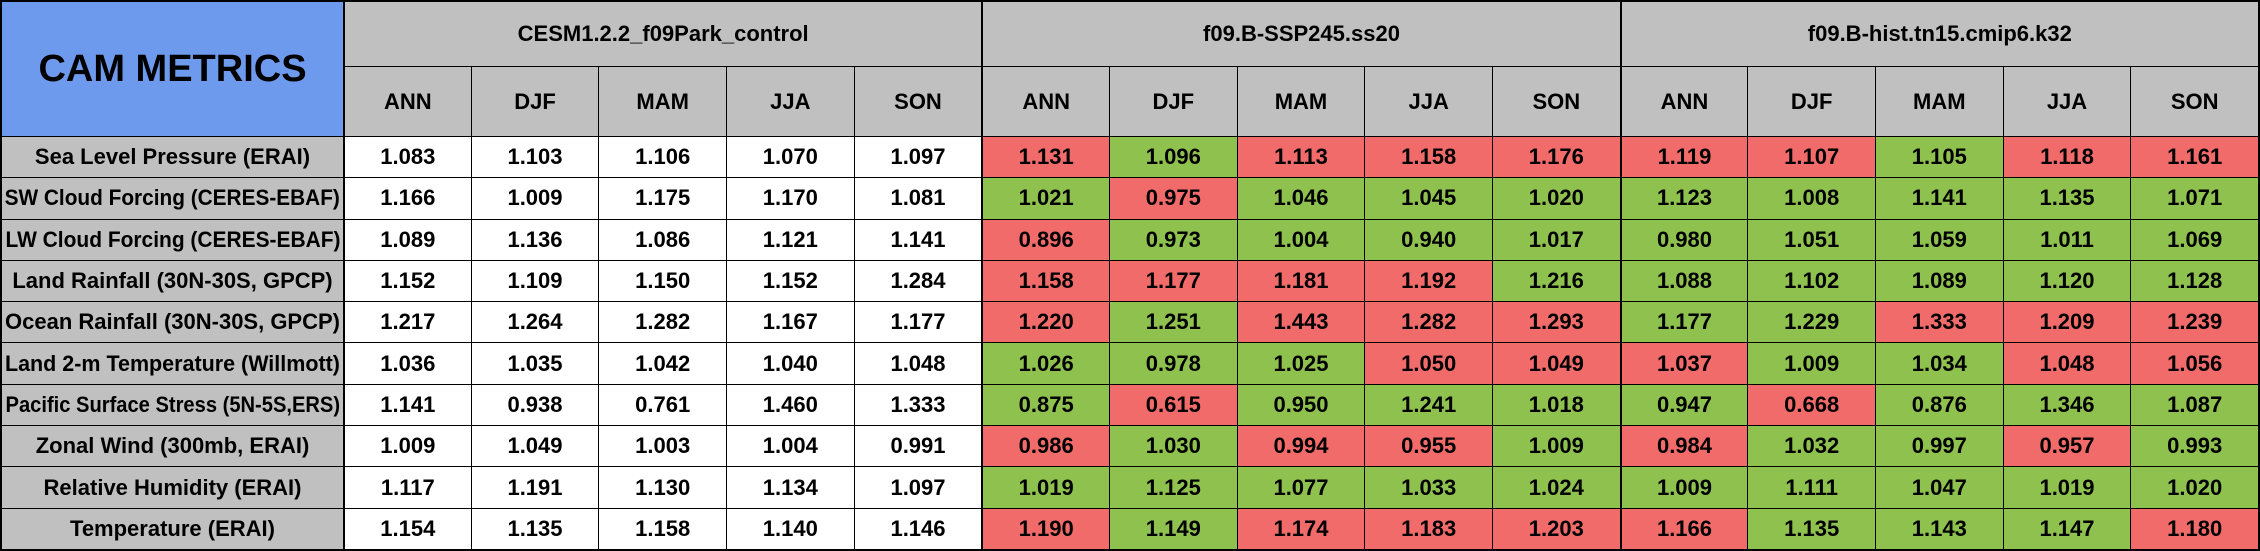  Describe the element at coordinates (1683, 404) in the screenshot. I see `metric-value-cell: 0.947` at that location.